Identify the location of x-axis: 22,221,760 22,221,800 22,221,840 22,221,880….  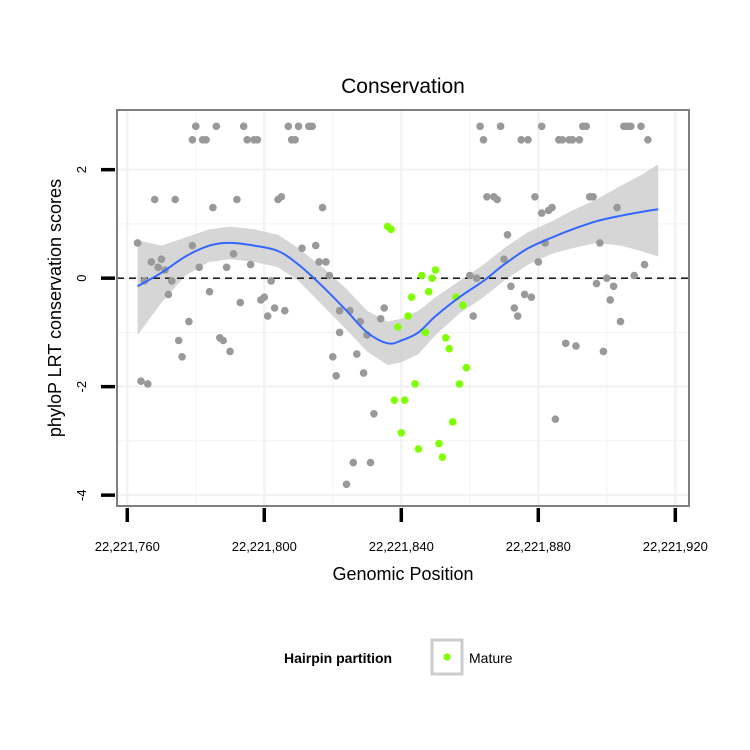
(401, 531).